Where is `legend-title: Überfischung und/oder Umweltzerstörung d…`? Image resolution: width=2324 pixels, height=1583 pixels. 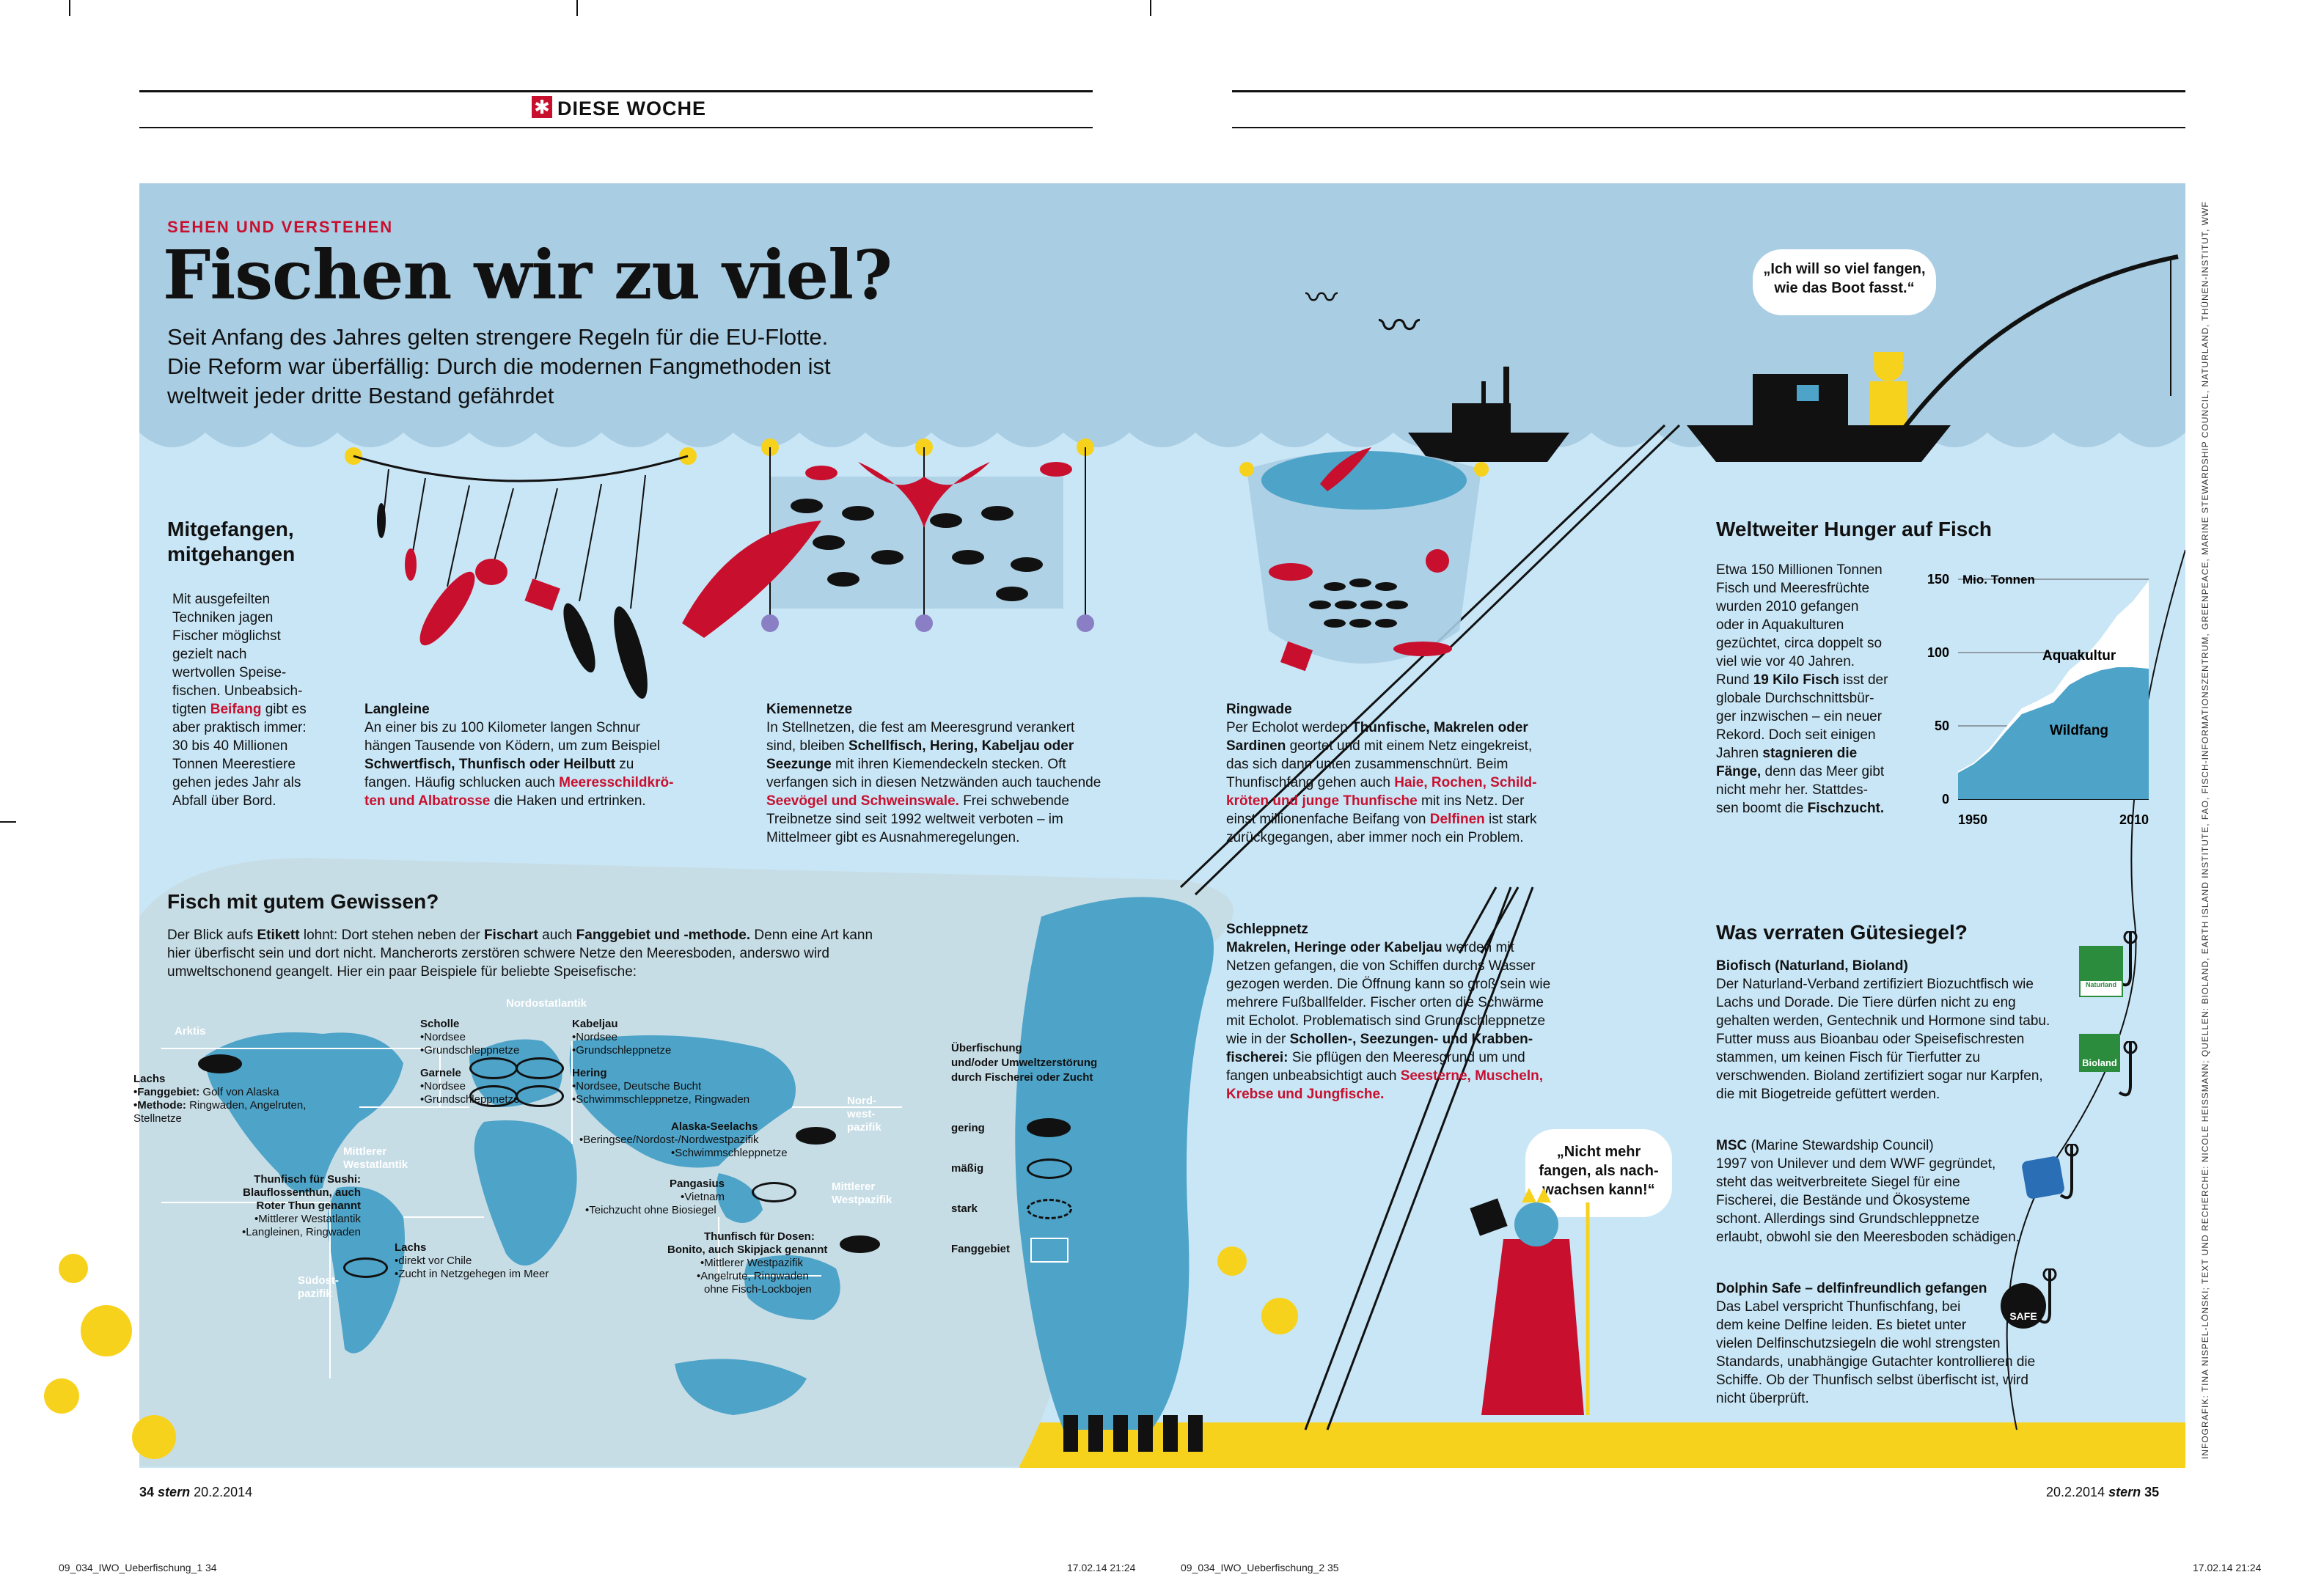 legend-title: Überfischung und/oder Umweltzerstörung d… is located at coordinates (1024, 1063).